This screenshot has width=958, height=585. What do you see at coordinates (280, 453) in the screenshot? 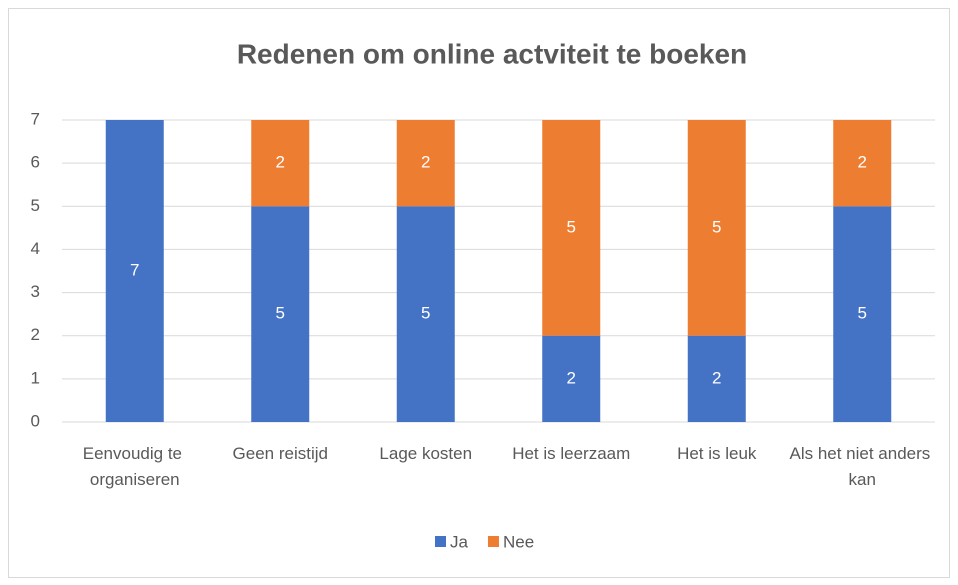
I see `x-tick-label: Geen reistijd` at bounding box center [280, 453].